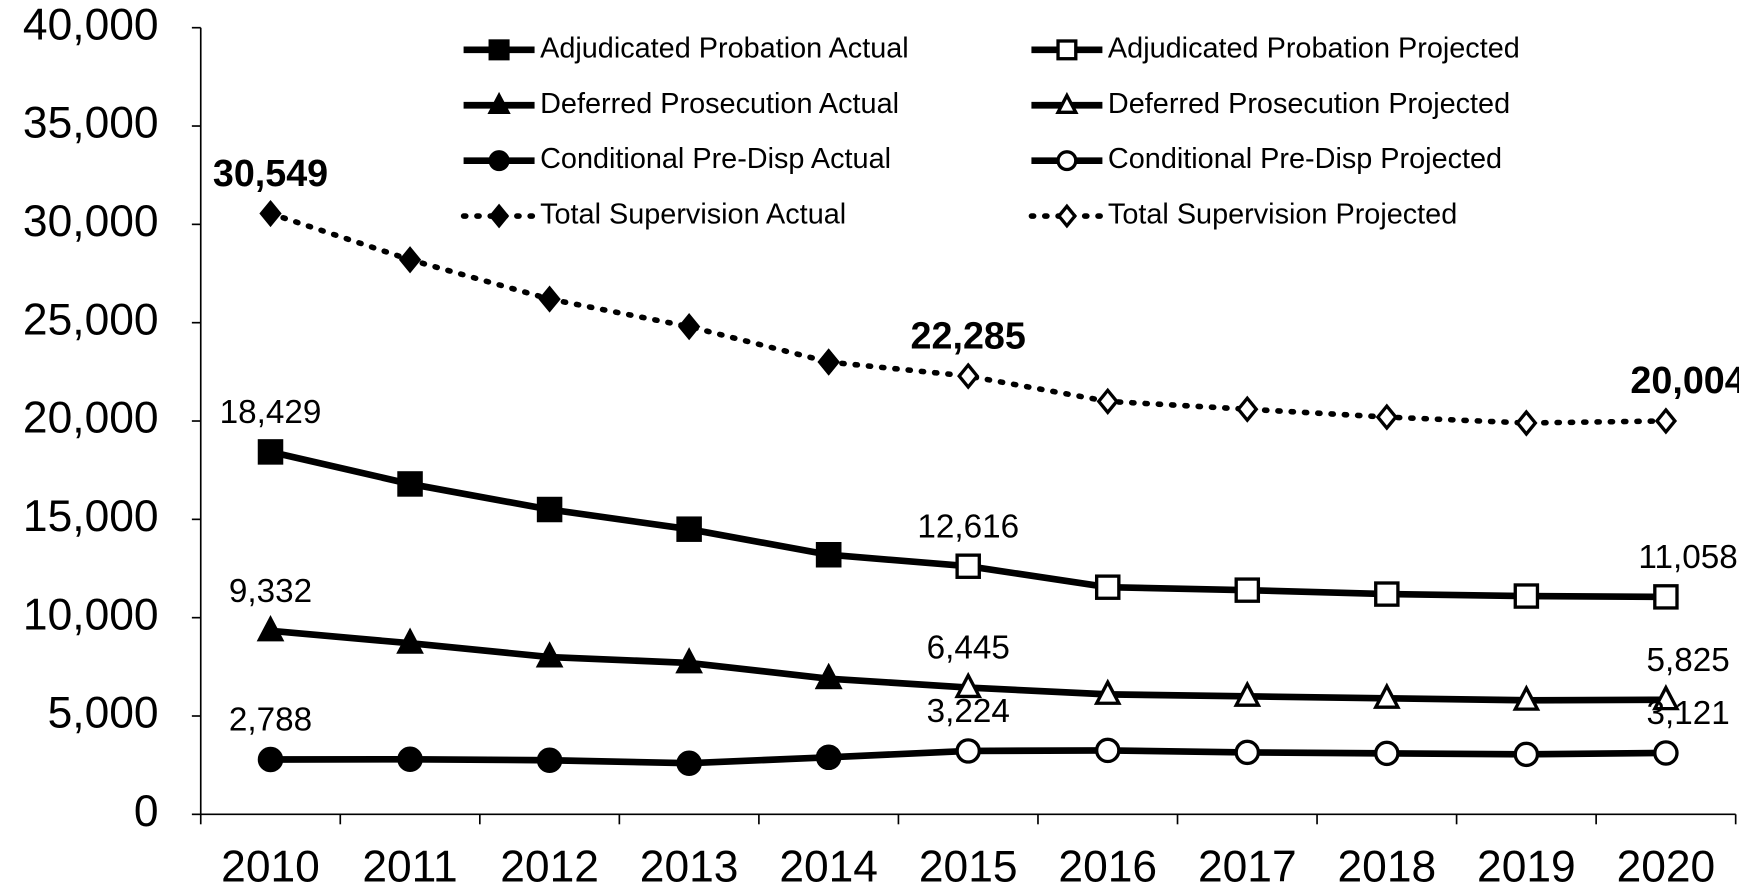 The image size is (1739, 893). What do you see at coordinates (526, 264) in the screenshot?
I see `series: 30,549` at bounding box center [526, 264].